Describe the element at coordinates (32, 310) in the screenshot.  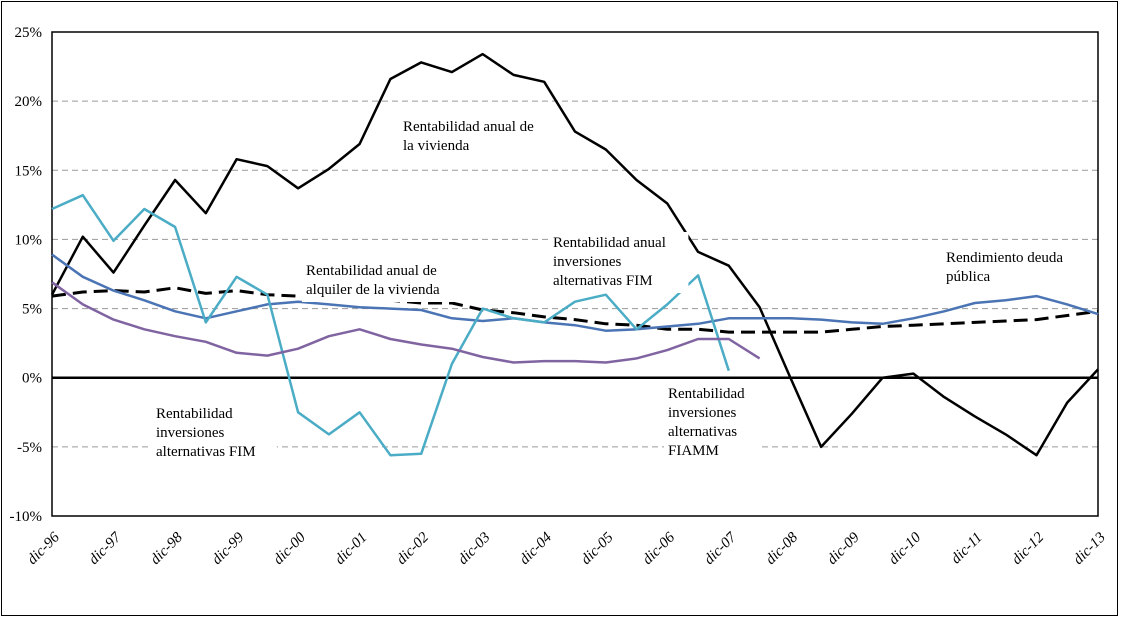
I see `y-tick-label: 5%` at that location.